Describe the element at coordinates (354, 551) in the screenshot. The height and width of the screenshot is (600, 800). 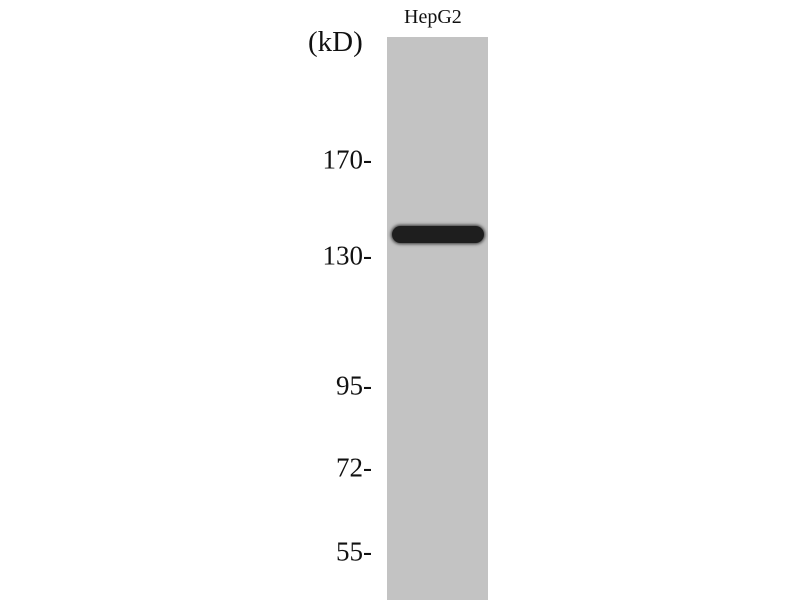
I see `marker-55: 55-` at that location.